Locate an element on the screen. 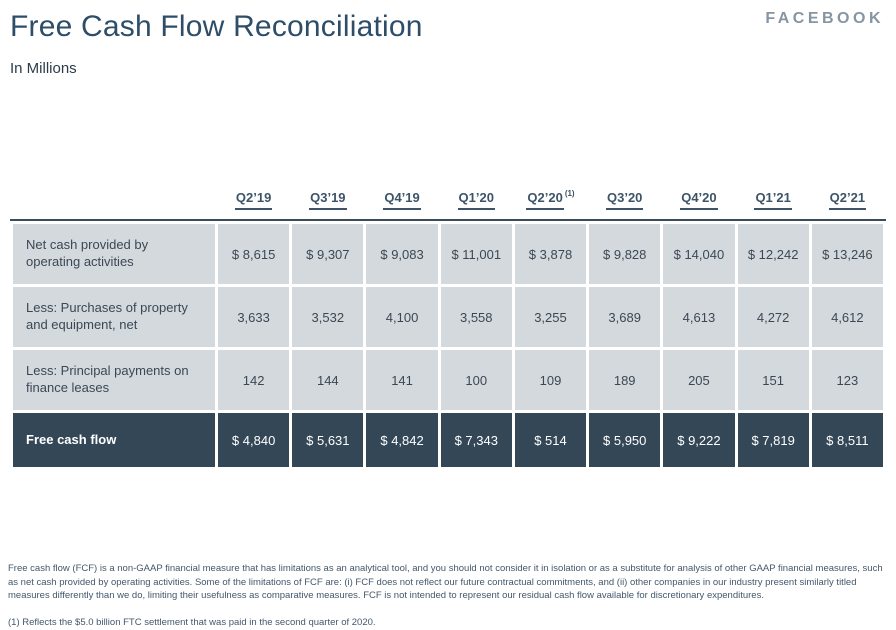 The image size is (896, 630). column-header-q3-19: Q3’19 is located at coordinates (327, 199).